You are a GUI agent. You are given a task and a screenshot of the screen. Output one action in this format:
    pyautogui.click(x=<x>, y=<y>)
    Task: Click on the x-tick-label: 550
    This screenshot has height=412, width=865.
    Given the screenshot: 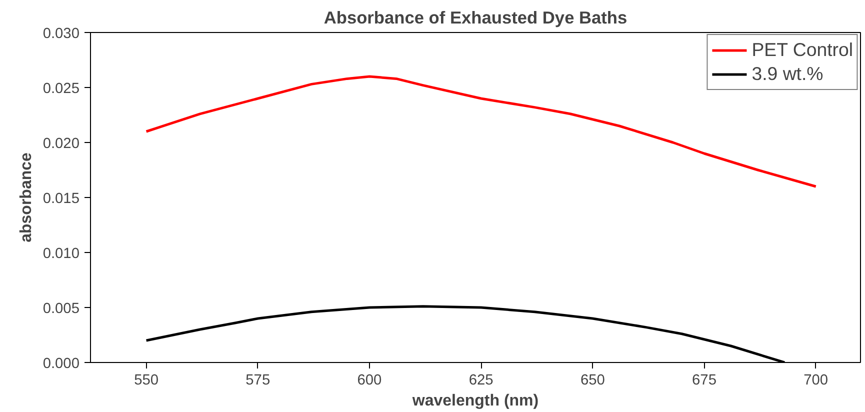 What is the action you would take?
    pyautogui.click(x=146, y=380)
    